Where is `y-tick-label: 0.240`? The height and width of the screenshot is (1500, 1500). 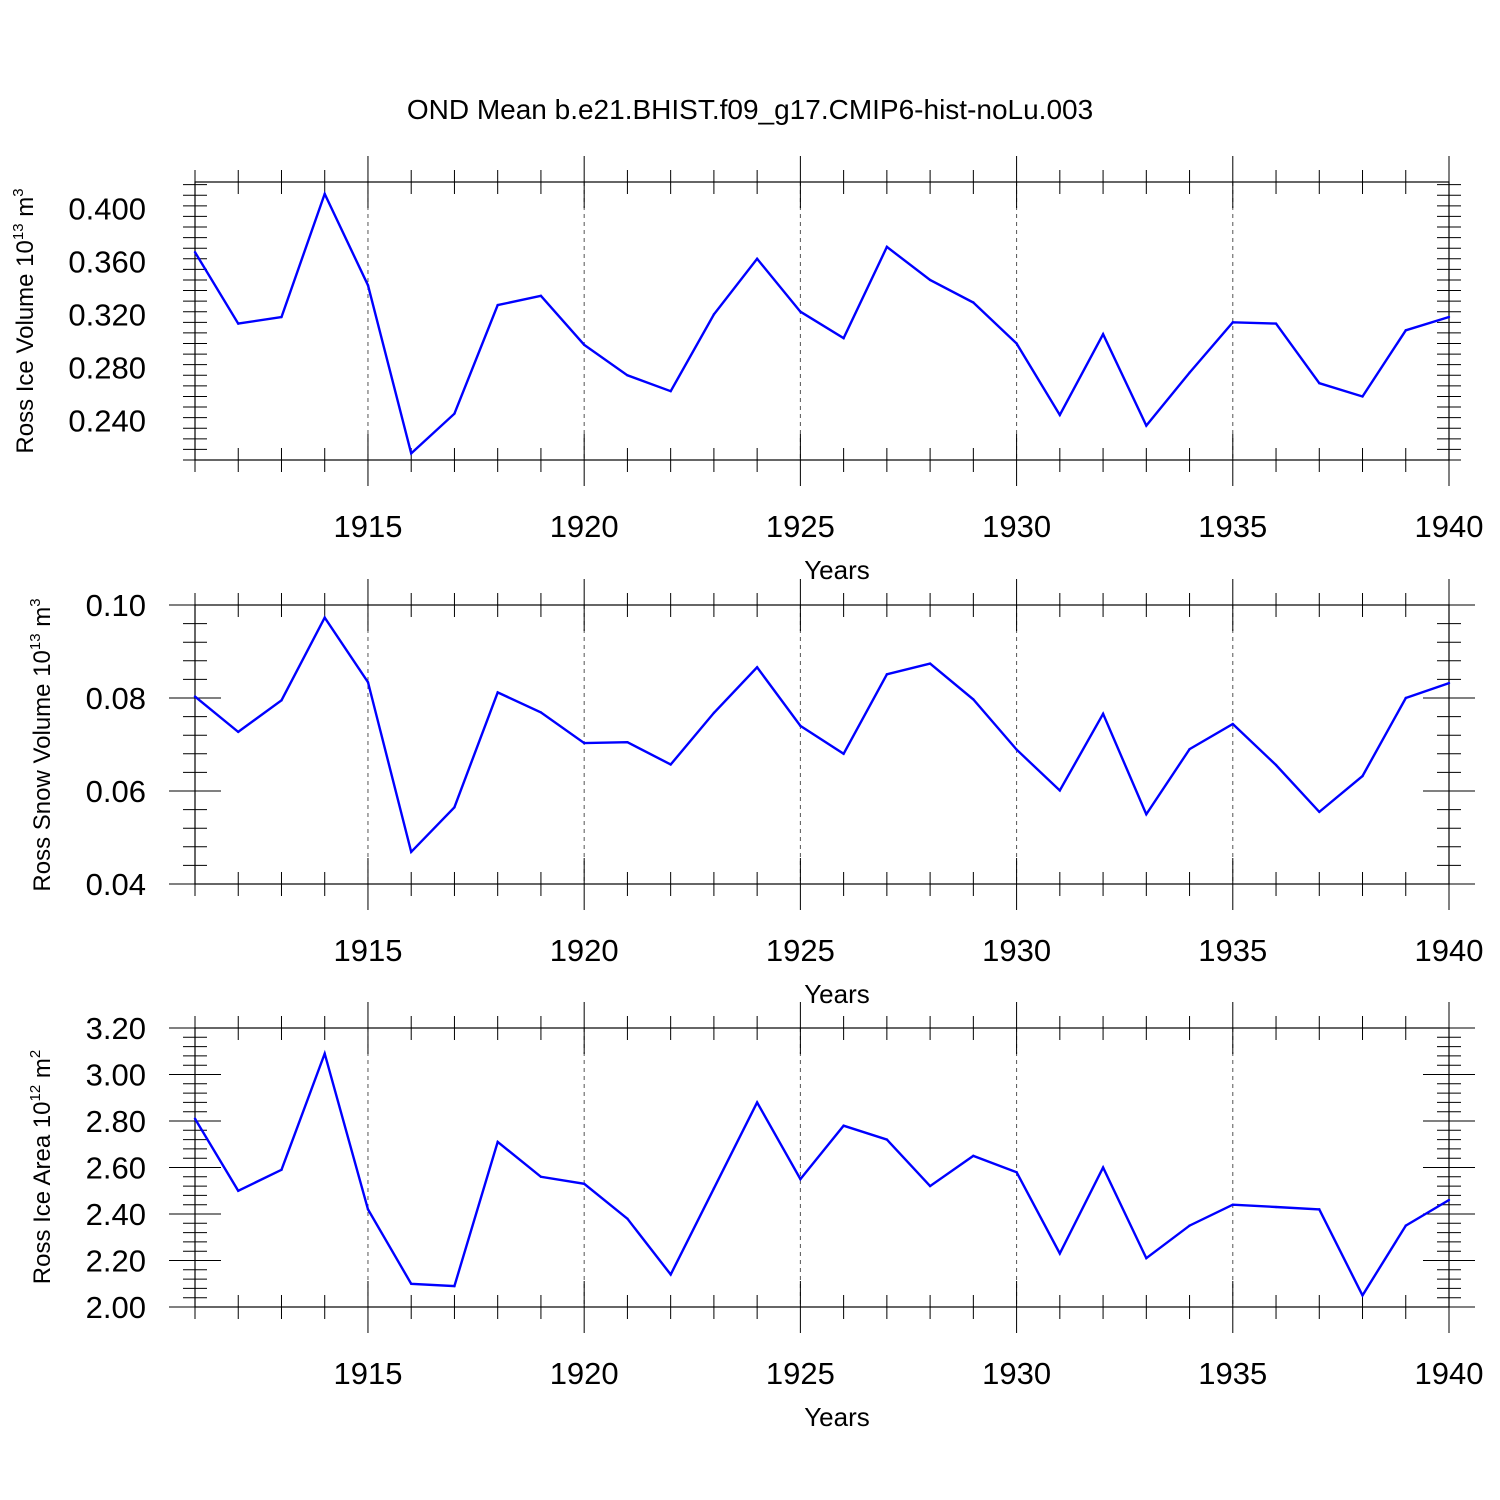
y-tick-label: 0.240 is located at coordinates (107, 420).